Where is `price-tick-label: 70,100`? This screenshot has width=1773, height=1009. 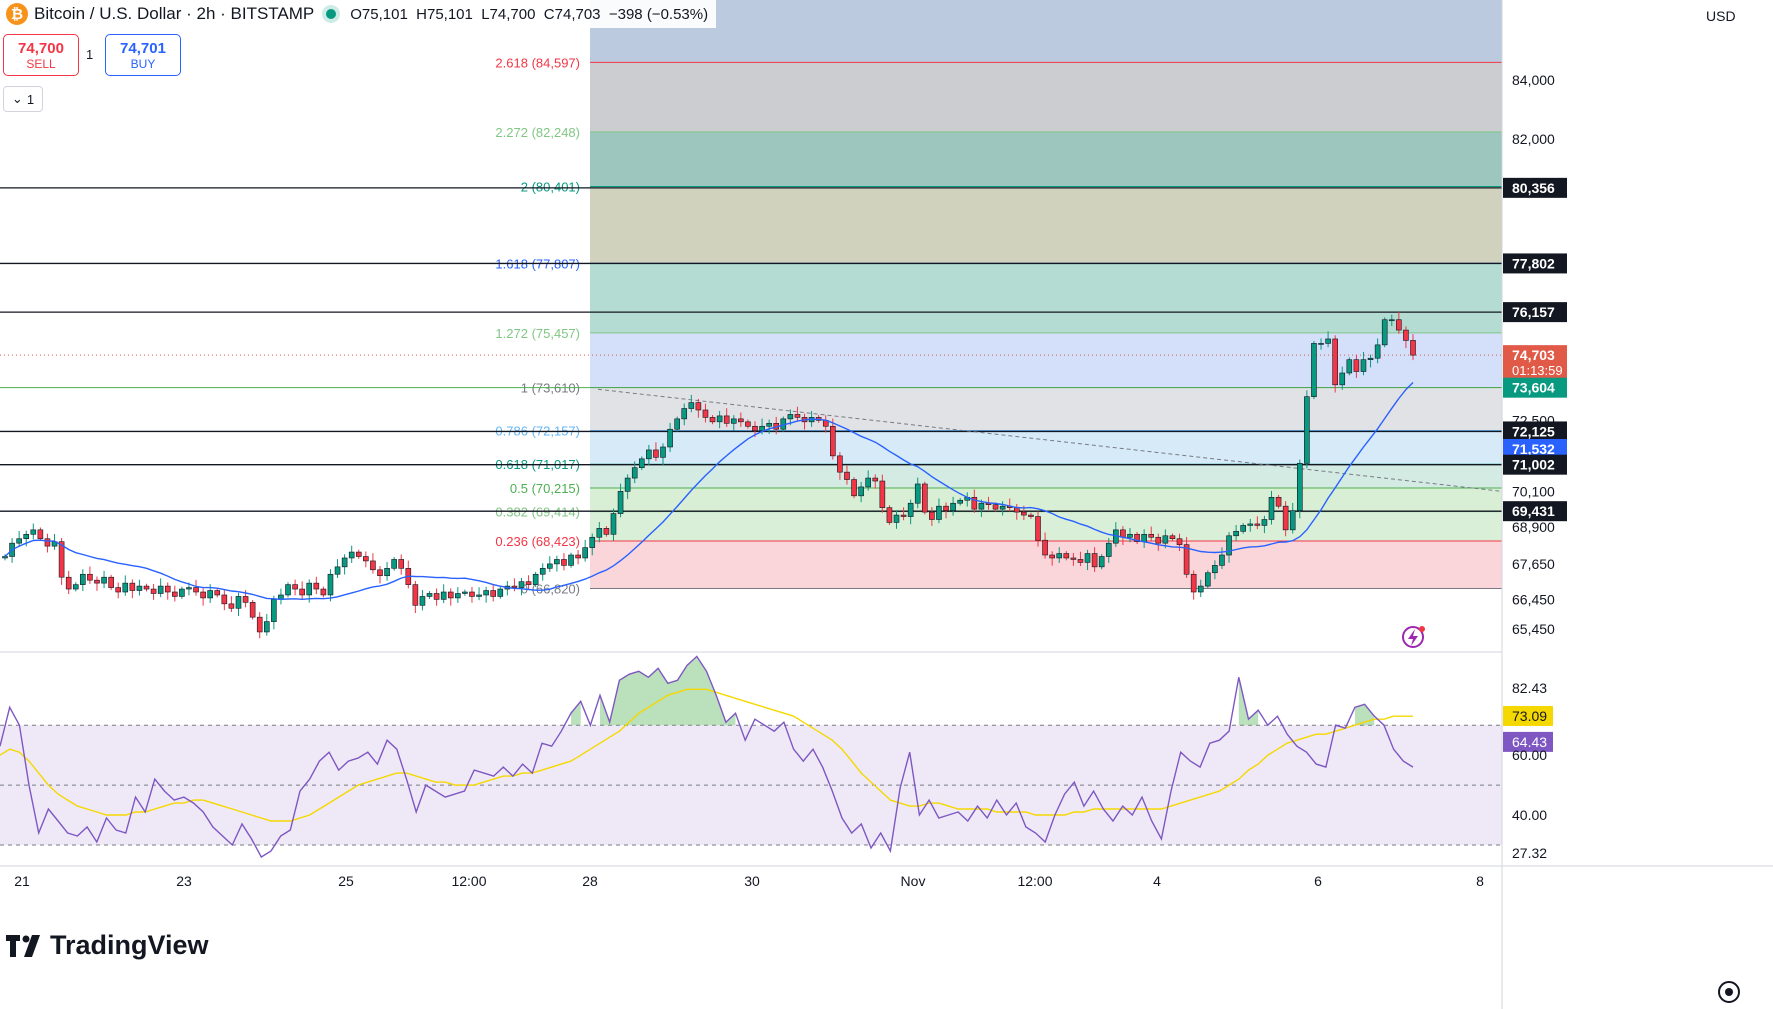 price-tick-label: 70,100 is located at coordinates (1533, 491).